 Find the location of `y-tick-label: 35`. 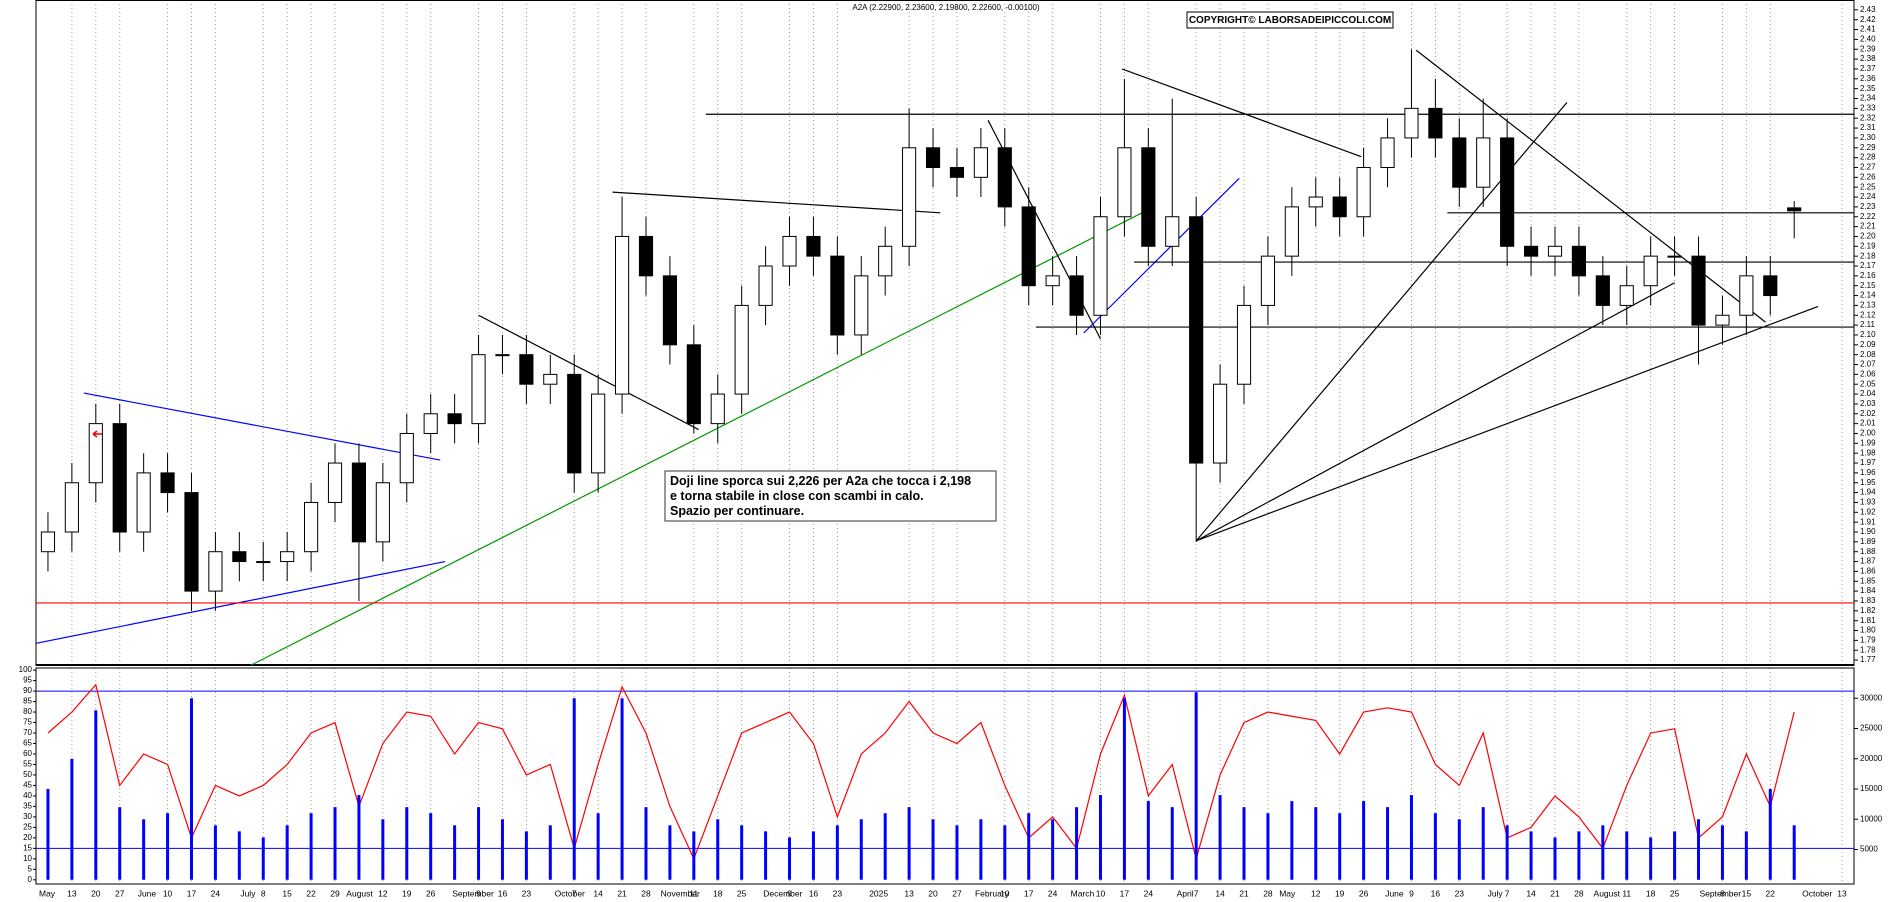

y-tick-label: 35 is located at coordinates (27, 806).